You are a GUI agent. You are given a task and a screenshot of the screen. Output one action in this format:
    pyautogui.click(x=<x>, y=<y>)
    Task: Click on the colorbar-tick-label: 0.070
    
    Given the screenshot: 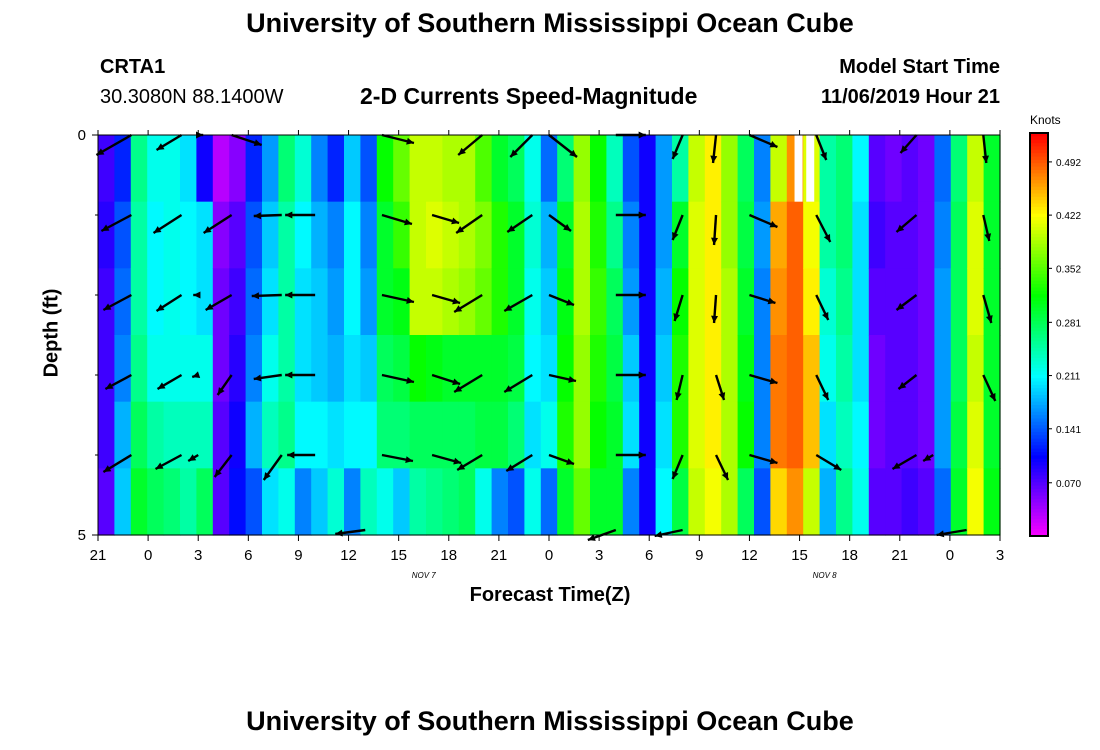 What is the action you would take?
    pyautogui.click(x=1068, y=484)
    